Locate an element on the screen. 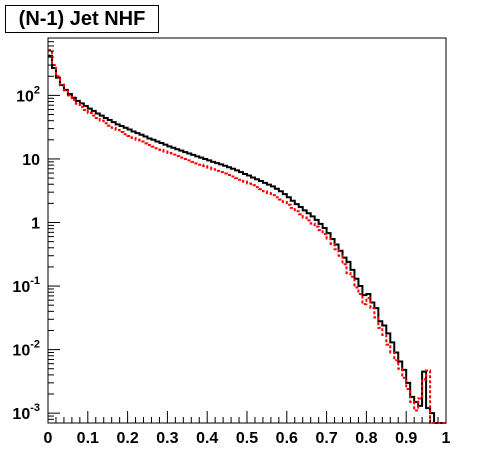 The height and width of the screenshot is (472, 496). y-tick-label: 1 is located at coordinates (35, 223).